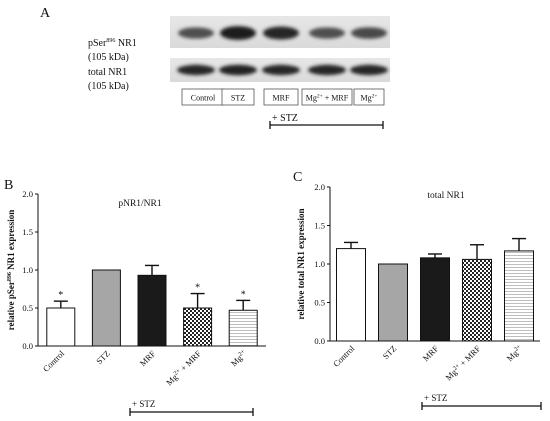 Image resolution: width=550 pixels, height=421 pixels. I want to click on lane-label-stz: STZ, so click(238, 98).